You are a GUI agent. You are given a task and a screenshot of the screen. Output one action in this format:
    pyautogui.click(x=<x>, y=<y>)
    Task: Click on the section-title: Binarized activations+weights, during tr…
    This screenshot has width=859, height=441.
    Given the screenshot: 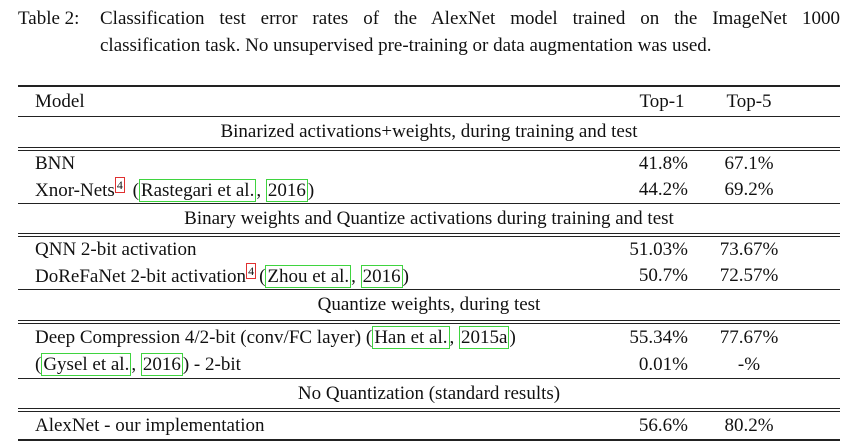 What is the action you would take?
    pyautogui.click(x=429, y=131)
    